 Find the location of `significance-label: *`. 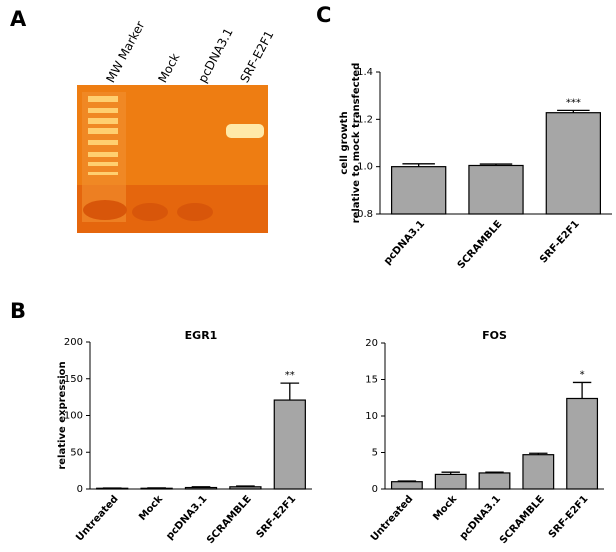

significance-label: * is located at coordinates (582, 374).